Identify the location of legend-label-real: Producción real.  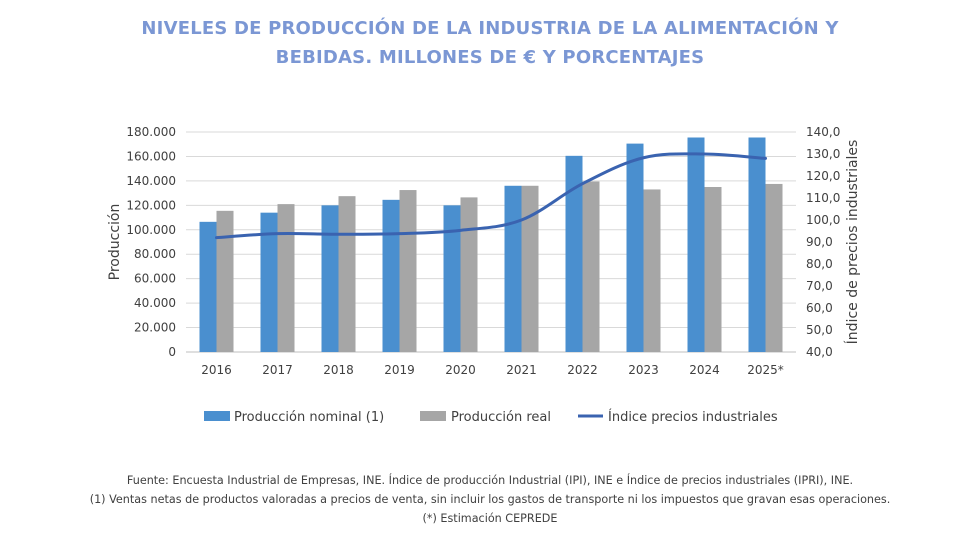
(501, 417).